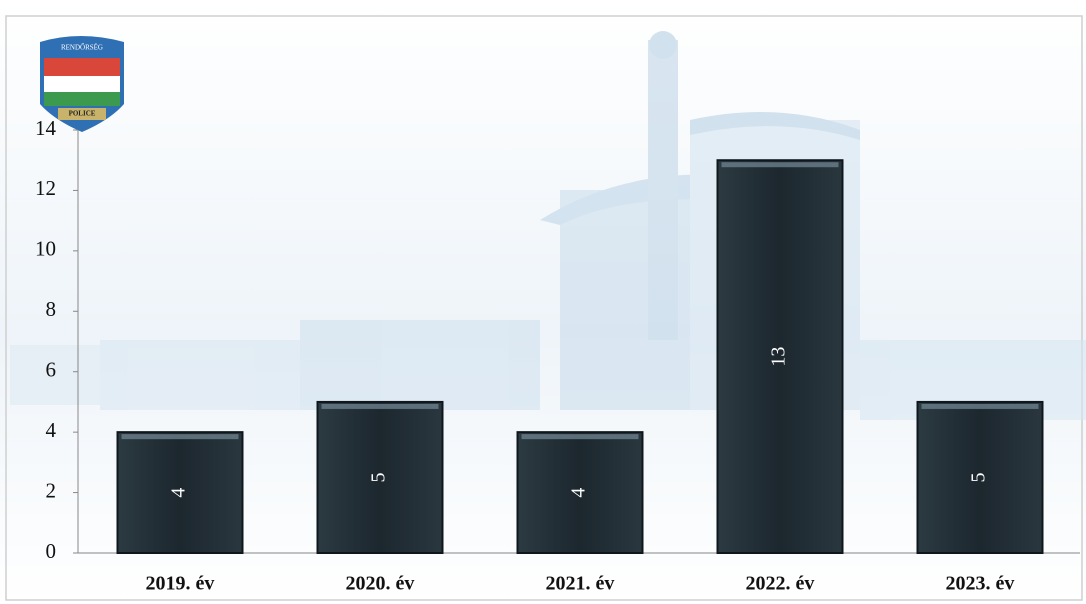 The width and height of the screenshot is (1086, 604). What do you see at coordinates (82, 114) in the screenshot?
I see `logo-bottom-text: POLICE` at bounding box center [82, 114].